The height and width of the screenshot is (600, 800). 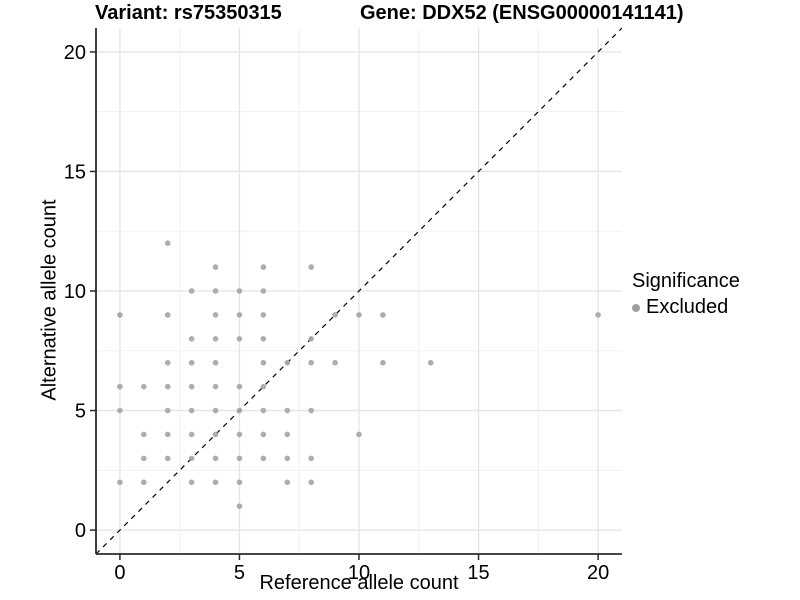 What do you see at coordinates (686, 294) in the screenshot?
I see `legend: Significance Excluded` at bounding box center [686, 294].